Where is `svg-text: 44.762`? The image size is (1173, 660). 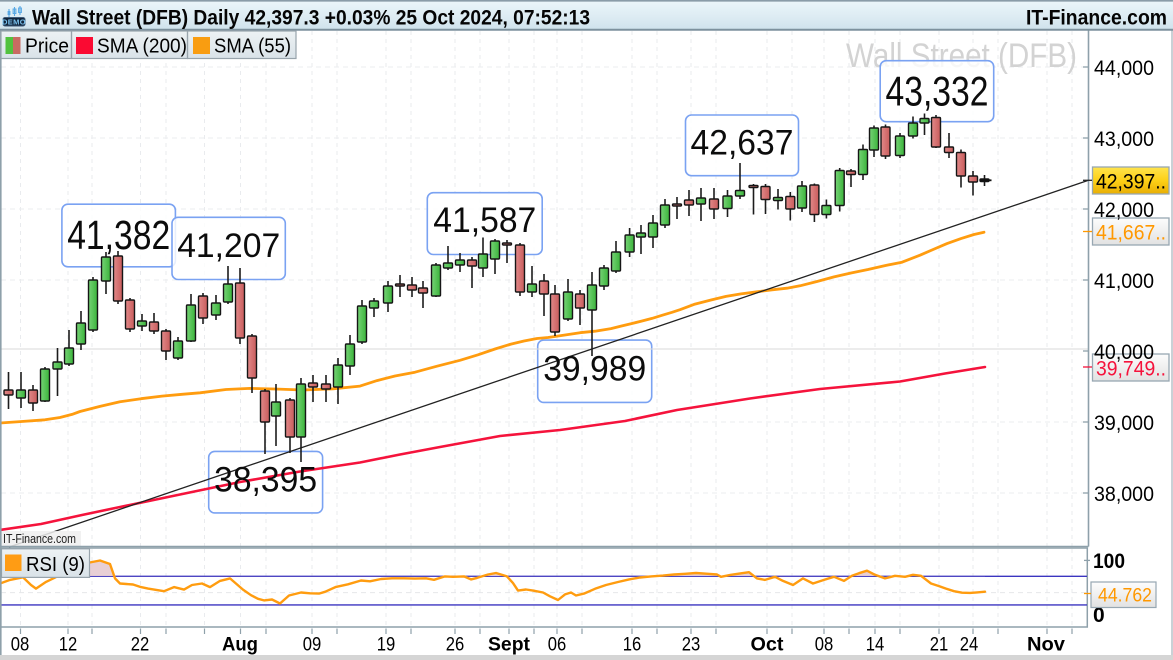 svg-text: 44.762 is located at coordinates (1125, 596).